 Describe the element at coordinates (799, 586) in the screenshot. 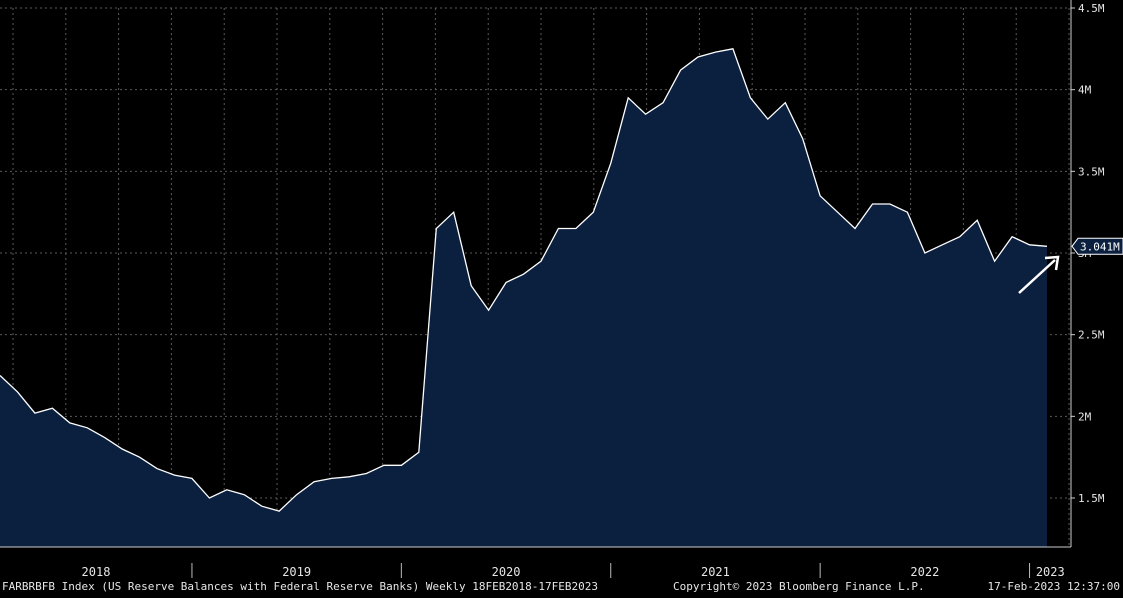

I see `footer-copyright: Copyright© 2023 Bloomberg Finance L.P.` at that location.